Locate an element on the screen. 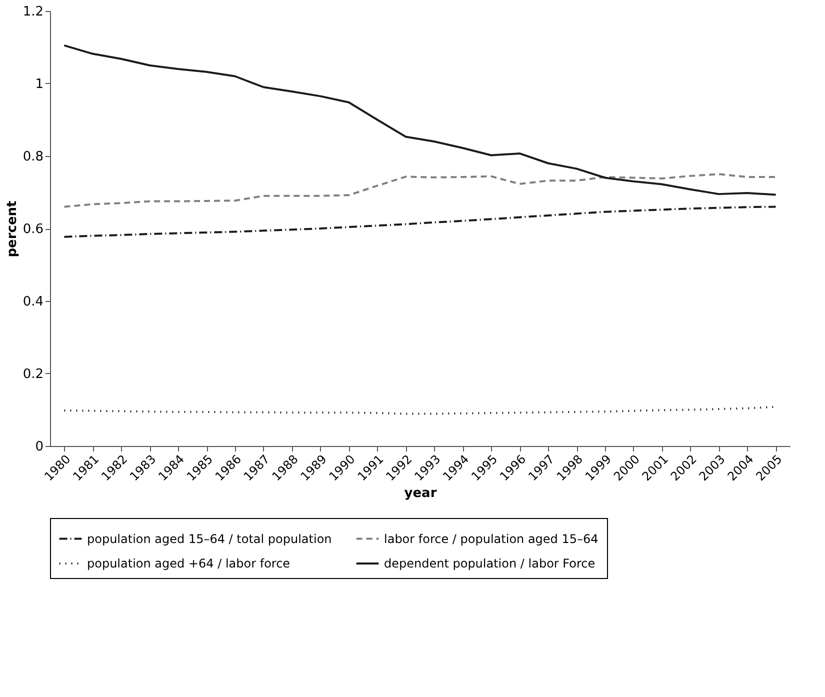 This screenshot has width=825, height=697. legend-label: population aged +64 / labor force is located at coordinates (188, 563).